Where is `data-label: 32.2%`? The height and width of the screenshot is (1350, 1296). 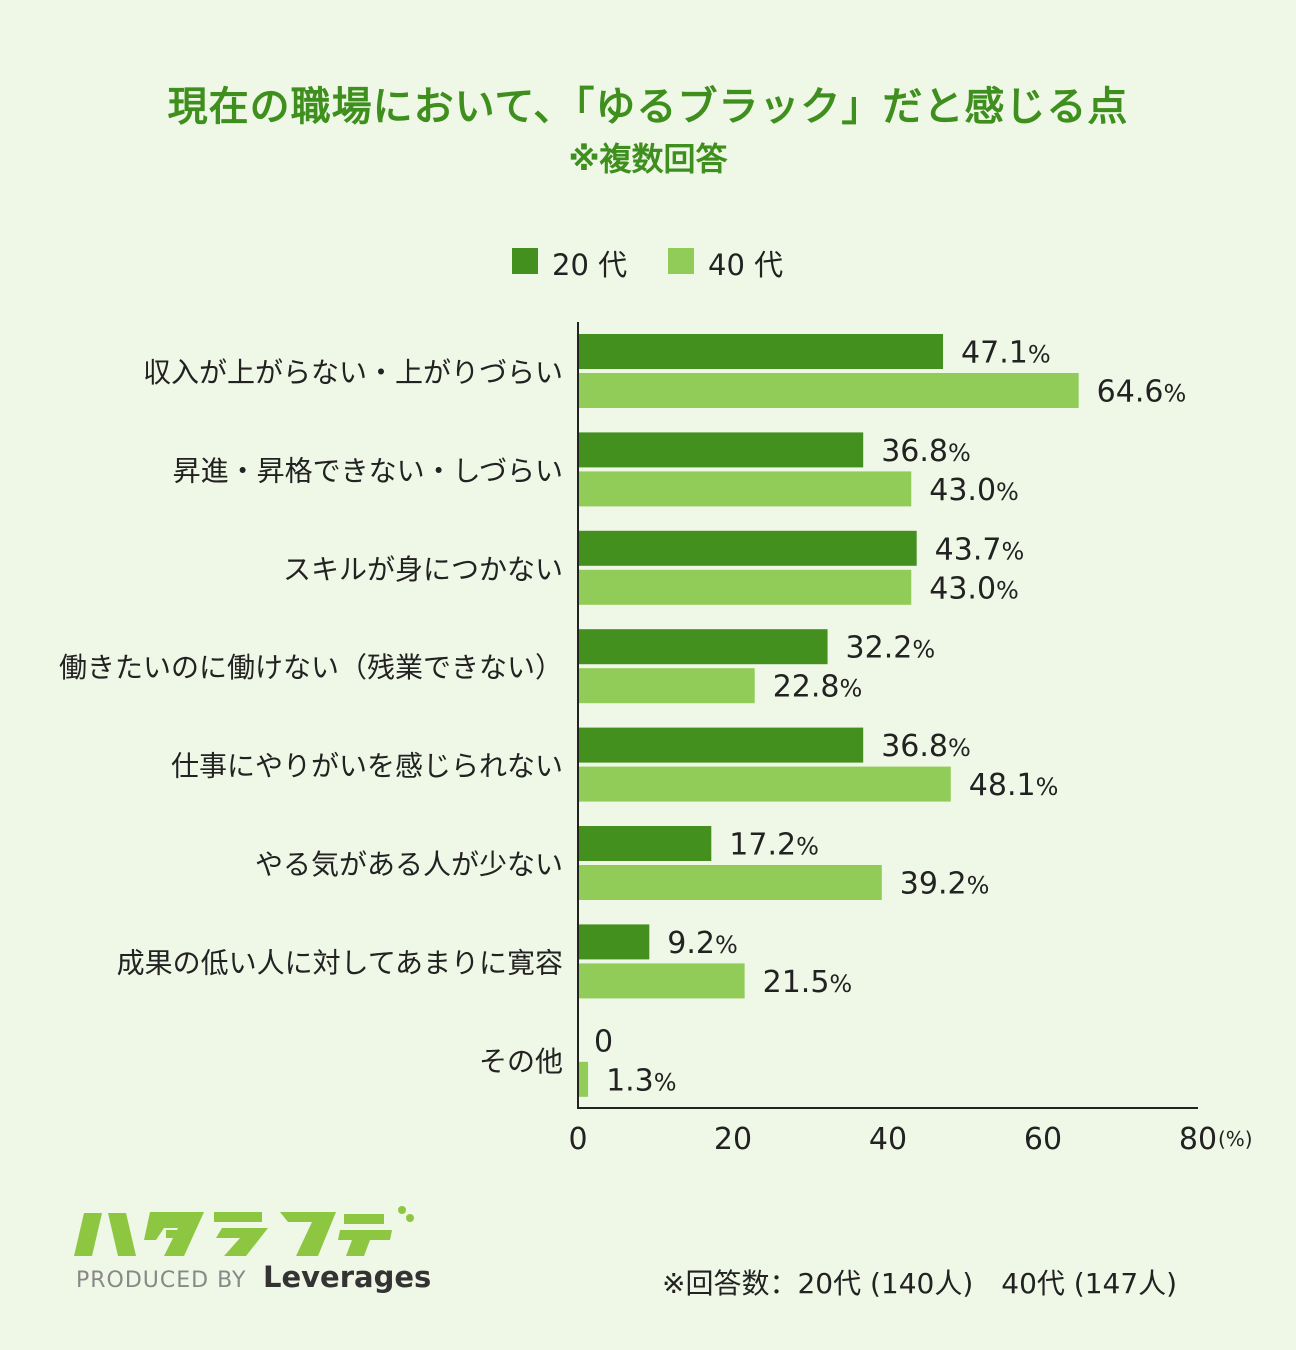
data-label: 32.2% is located at coordinates (891, 648).